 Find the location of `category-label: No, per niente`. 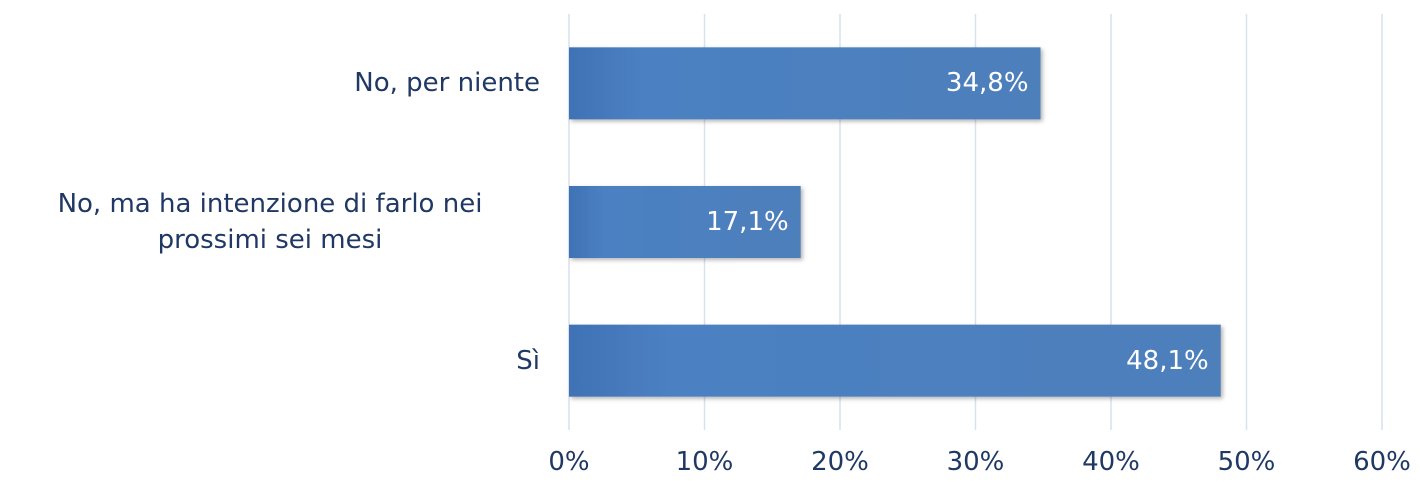

category-label: No, per niente is located at coordinates (270, 83).